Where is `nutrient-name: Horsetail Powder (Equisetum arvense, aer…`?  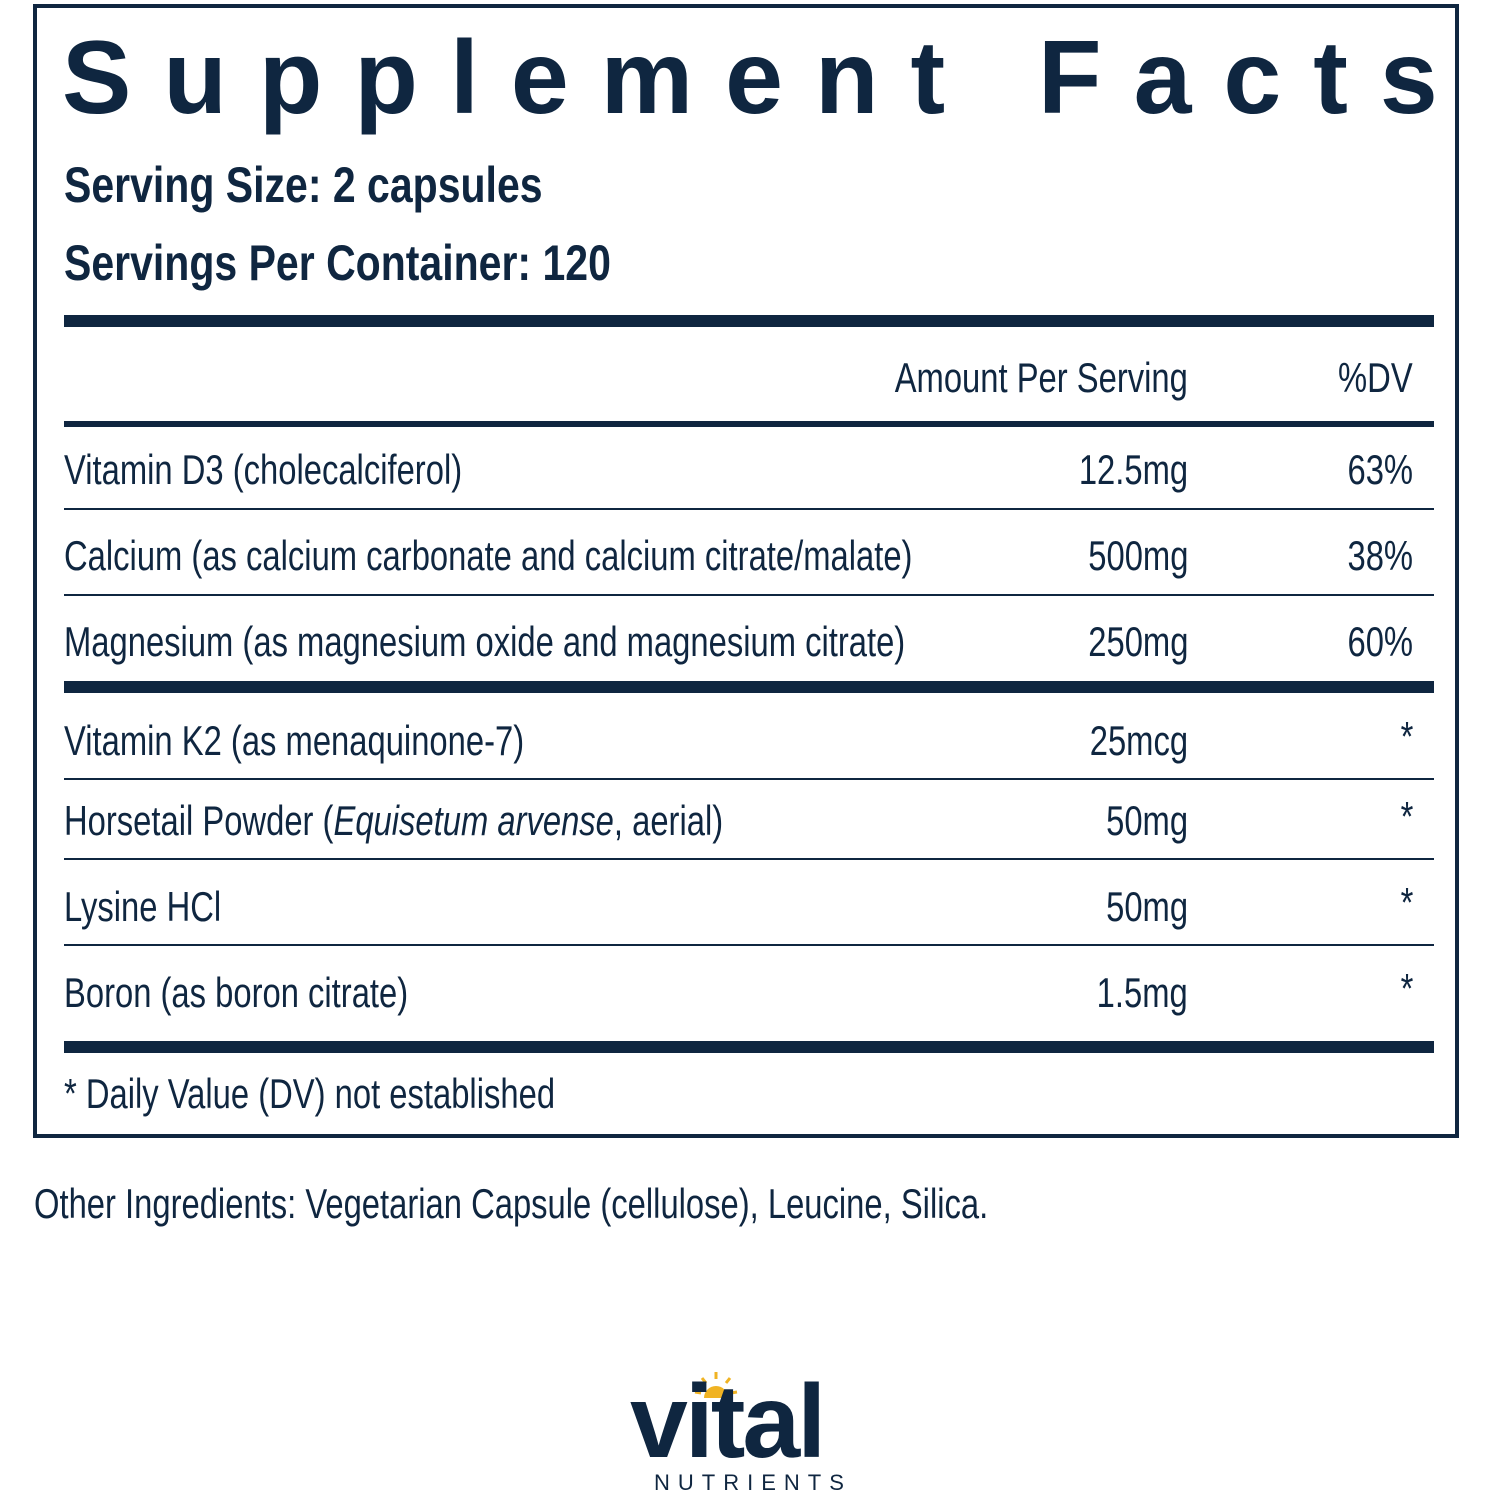
nutrient-name: Horsetail Powder (Equisetum arvense, aer… is located at coordinates (394, 820).